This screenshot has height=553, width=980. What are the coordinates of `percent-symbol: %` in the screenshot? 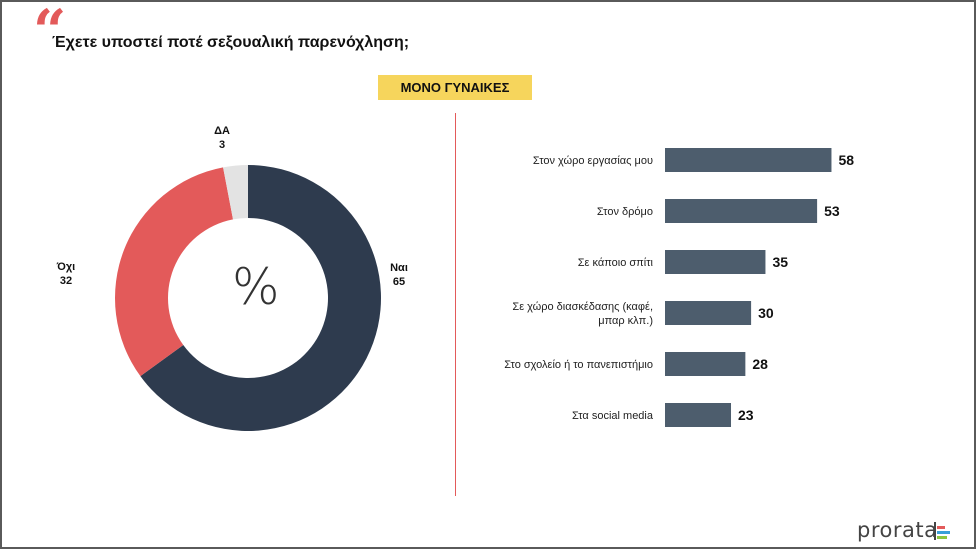 It's located at (256, 287).